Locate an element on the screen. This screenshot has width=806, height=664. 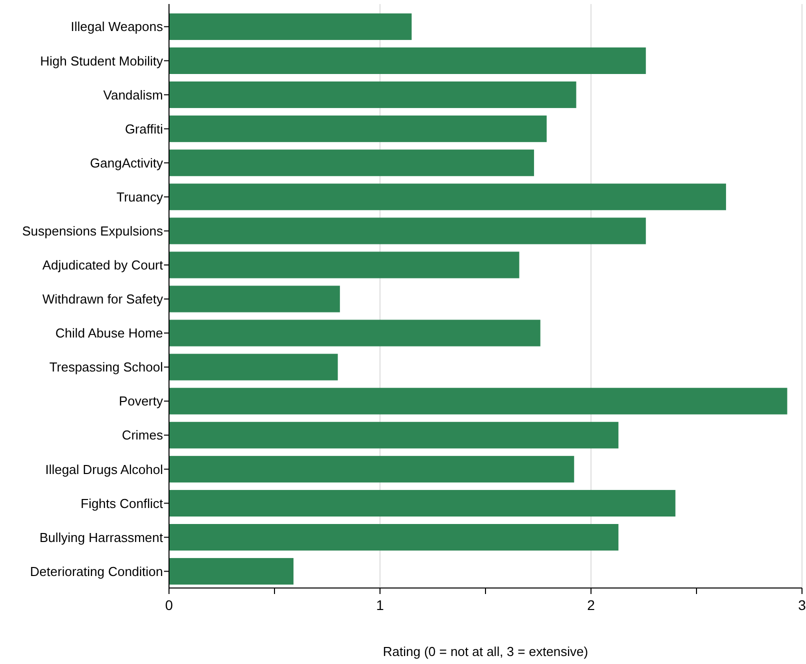
y-tick-label: Bullying Harrassment is located at coordinates (101, 537).